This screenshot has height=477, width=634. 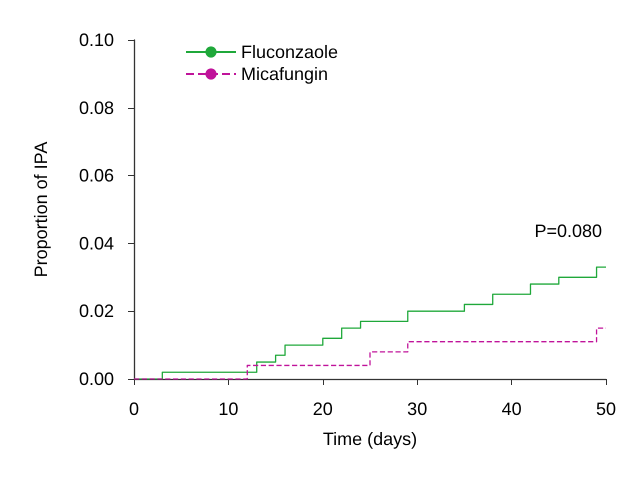 What do you see at coordinates (417, 409) in the screenshot?
I see `x-tick-label: 30` at bounding box center [417, 409].